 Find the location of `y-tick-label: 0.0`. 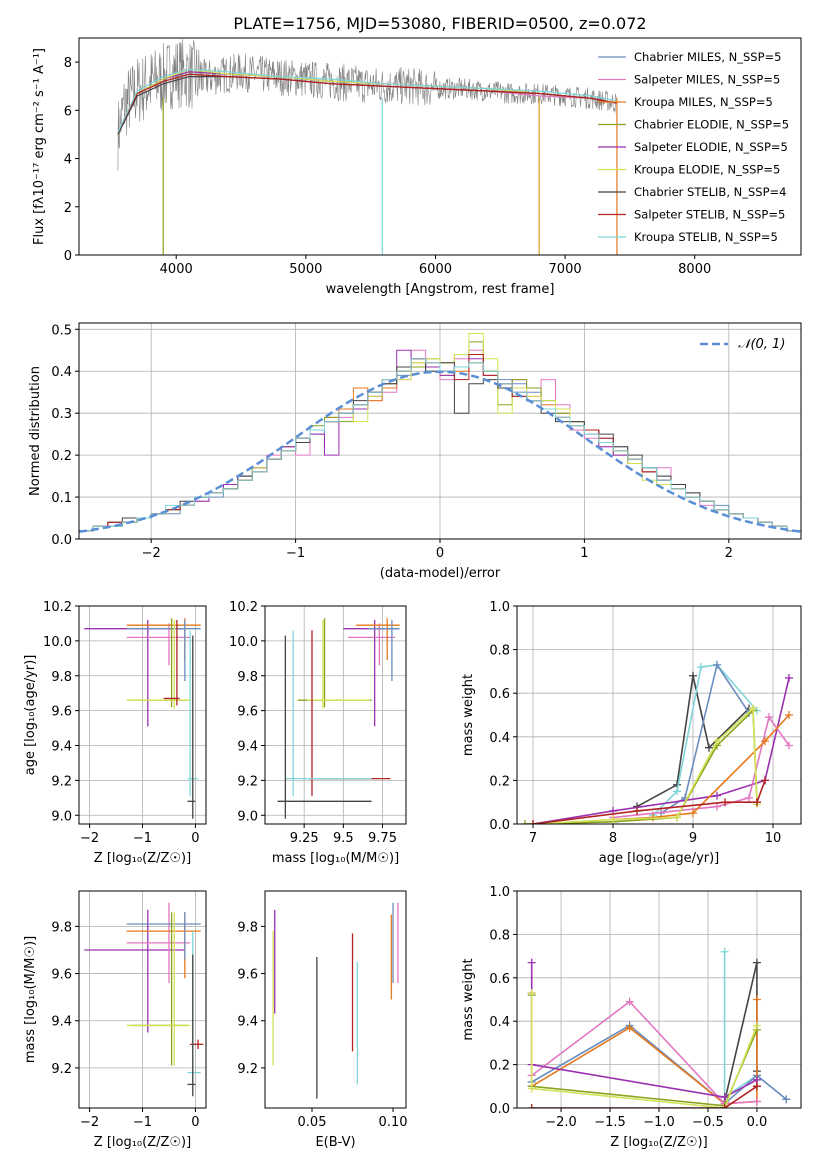

y-tick-label: 0.0 is located at coordinates (61, 540).